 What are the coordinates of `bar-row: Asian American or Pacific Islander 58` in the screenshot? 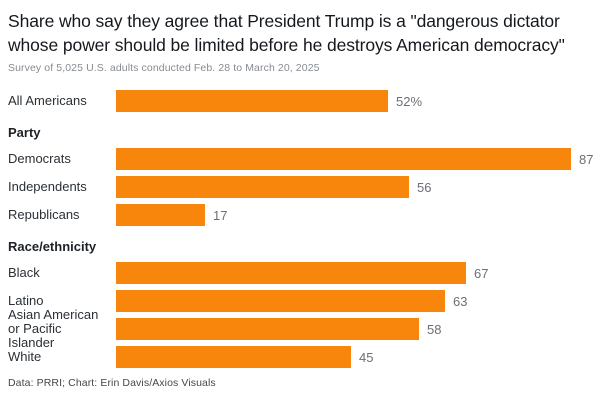 It's located at (300, 329).